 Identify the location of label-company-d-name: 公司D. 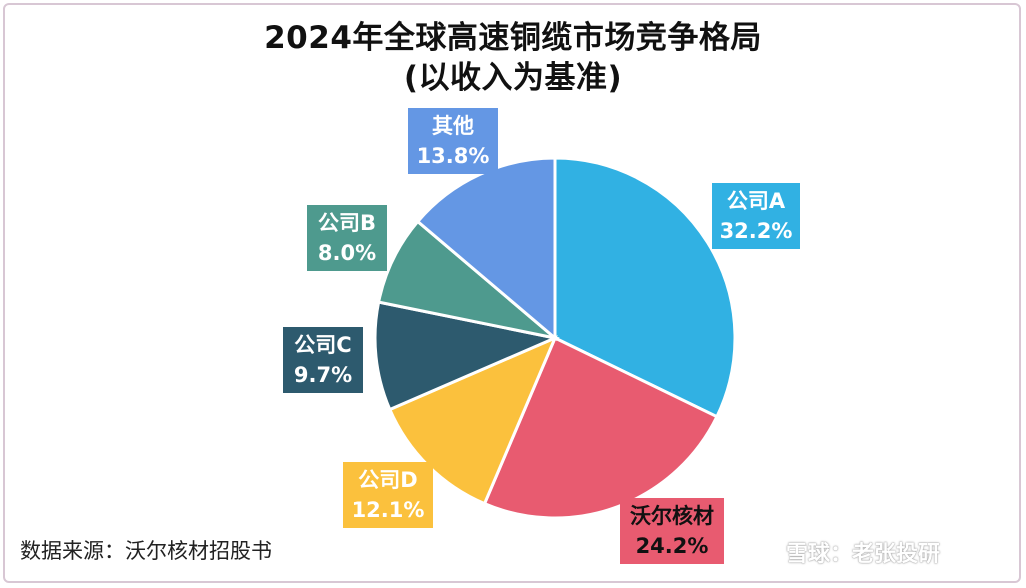
(388, 480).